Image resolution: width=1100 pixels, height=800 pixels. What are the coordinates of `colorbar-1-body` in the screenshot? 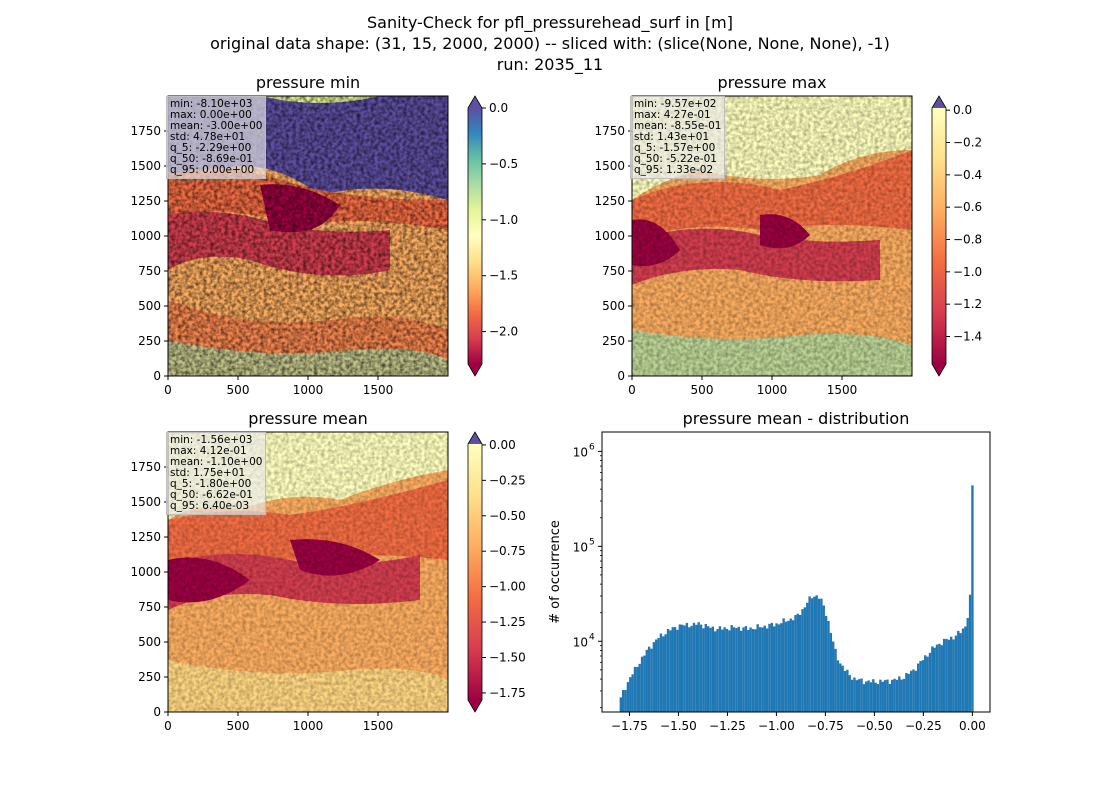 It's located at (475, 236).